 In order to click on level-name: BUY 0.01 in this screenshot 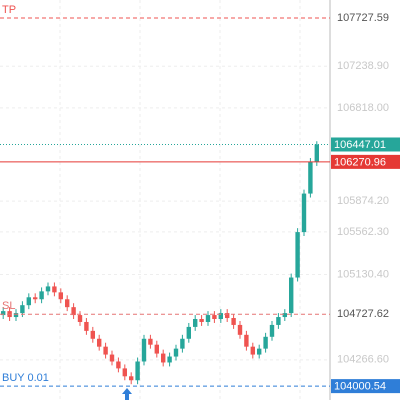, I will do `click(25, 378)`.